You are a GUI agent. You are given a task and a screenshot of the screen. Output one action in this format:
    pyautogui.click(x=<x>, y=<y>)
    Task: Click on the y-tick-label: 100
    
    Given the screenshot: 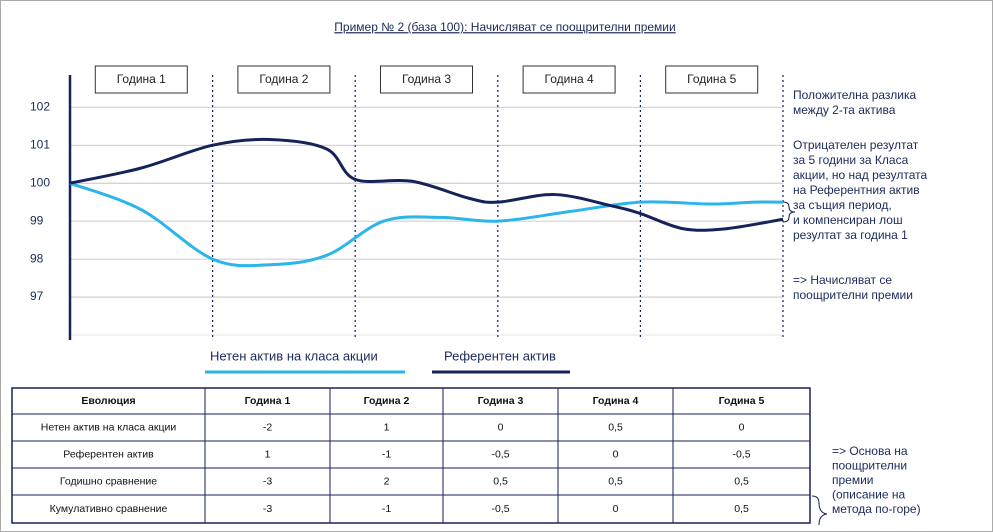 What is the action you would take?
    pyautogui.click(x=40, y=182)
    